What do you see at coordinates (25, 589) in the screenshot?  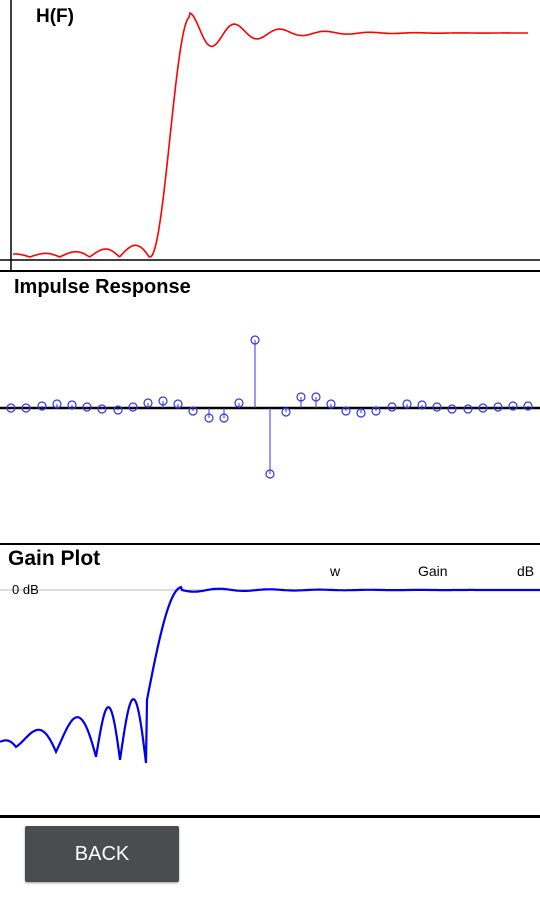 I see `zero-db-label: 0 dB` at bounding box center [25, 589].